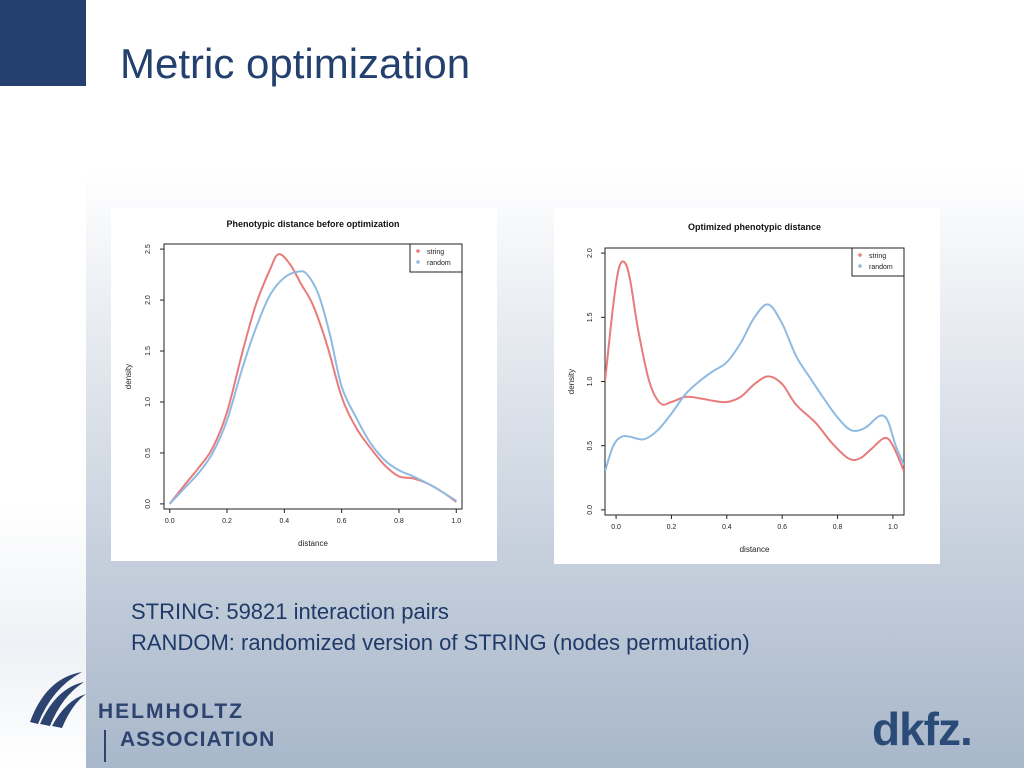  Describe the element at coordinates (290, 611) in the screenshot. I see `caption-line-string: STRING: 59821 interaction pairs` at that location.